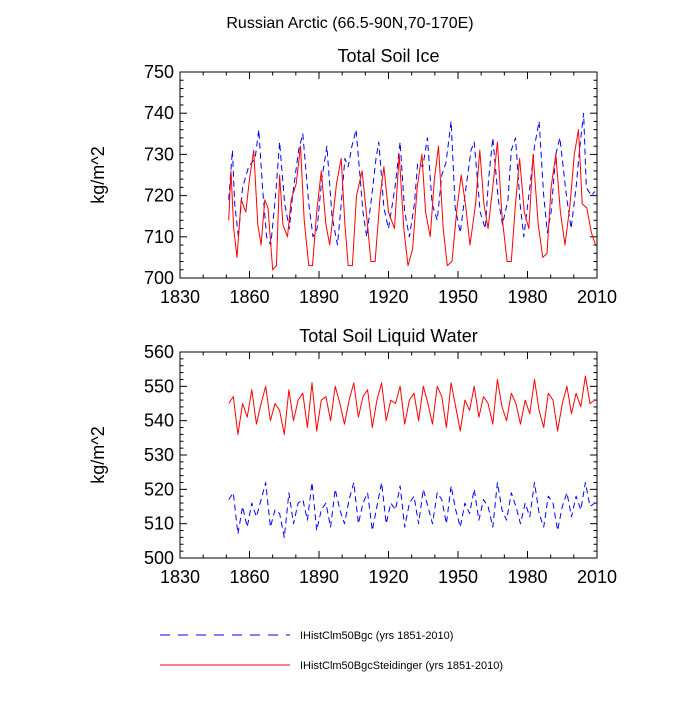 The height and width of the screenshot is (705, 700). I want to click on y-tick-label: 510, so click(159, 524).